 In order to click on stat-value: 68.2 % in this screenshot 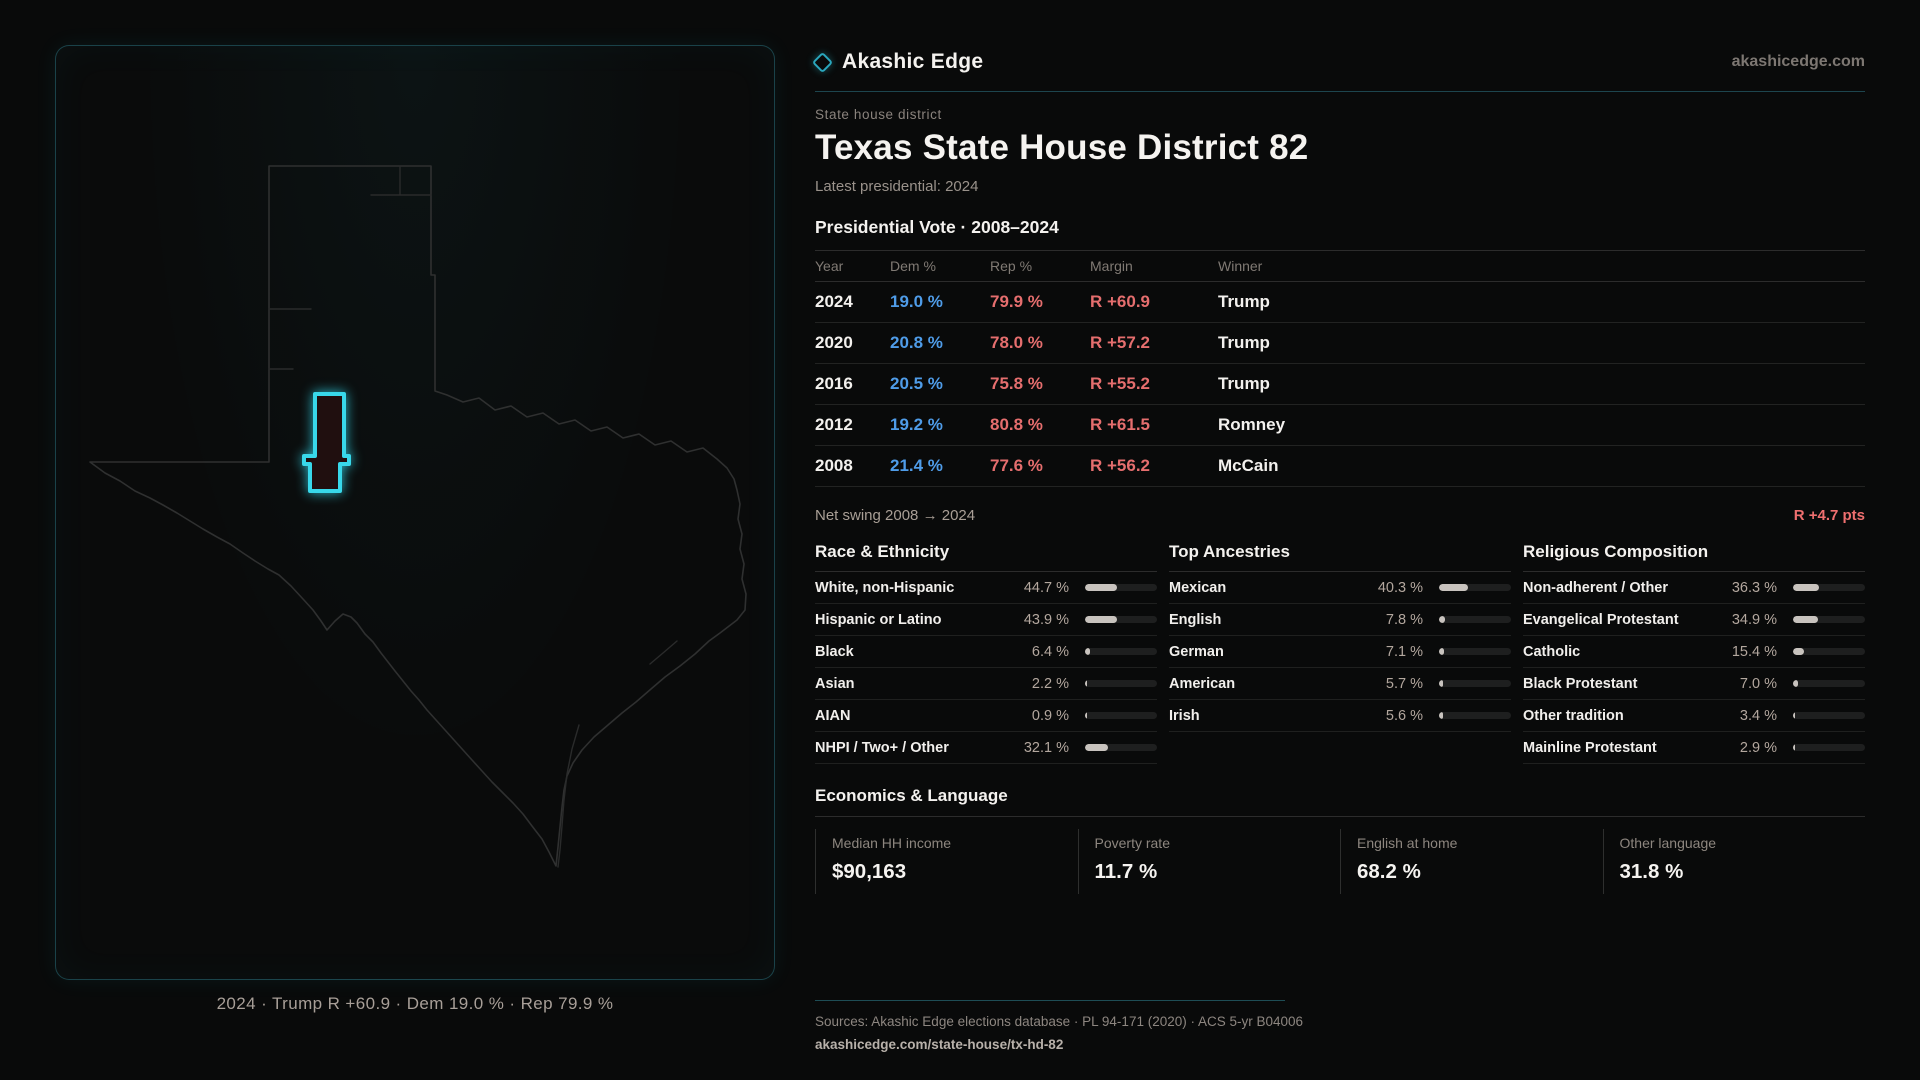, I will do `click(1389, 871)`.